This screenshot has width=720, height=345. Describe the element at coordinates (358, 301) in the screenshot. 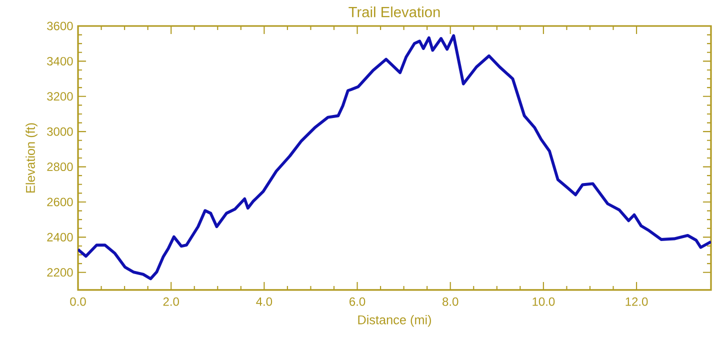

I see `x-tick-label: 6.0` at that location.